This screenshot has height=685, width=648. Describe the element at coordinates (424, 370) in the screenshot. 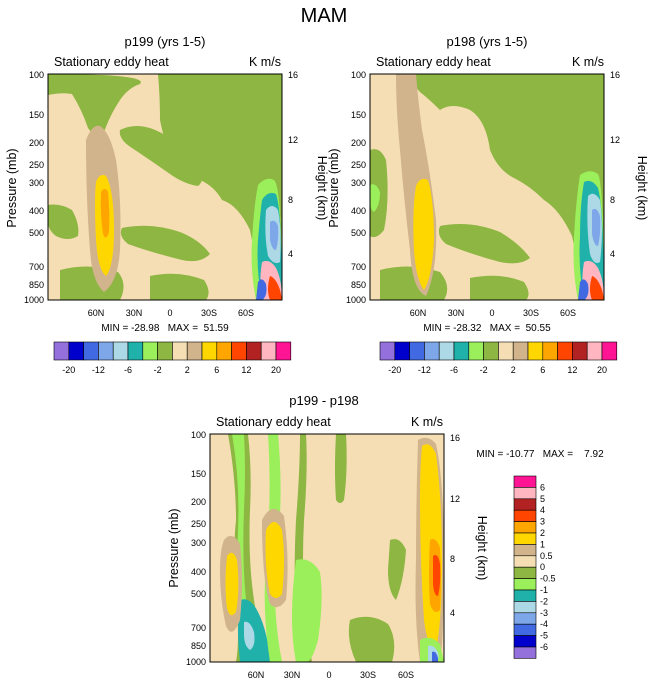

I see `colorbar-label: -12` at that location.